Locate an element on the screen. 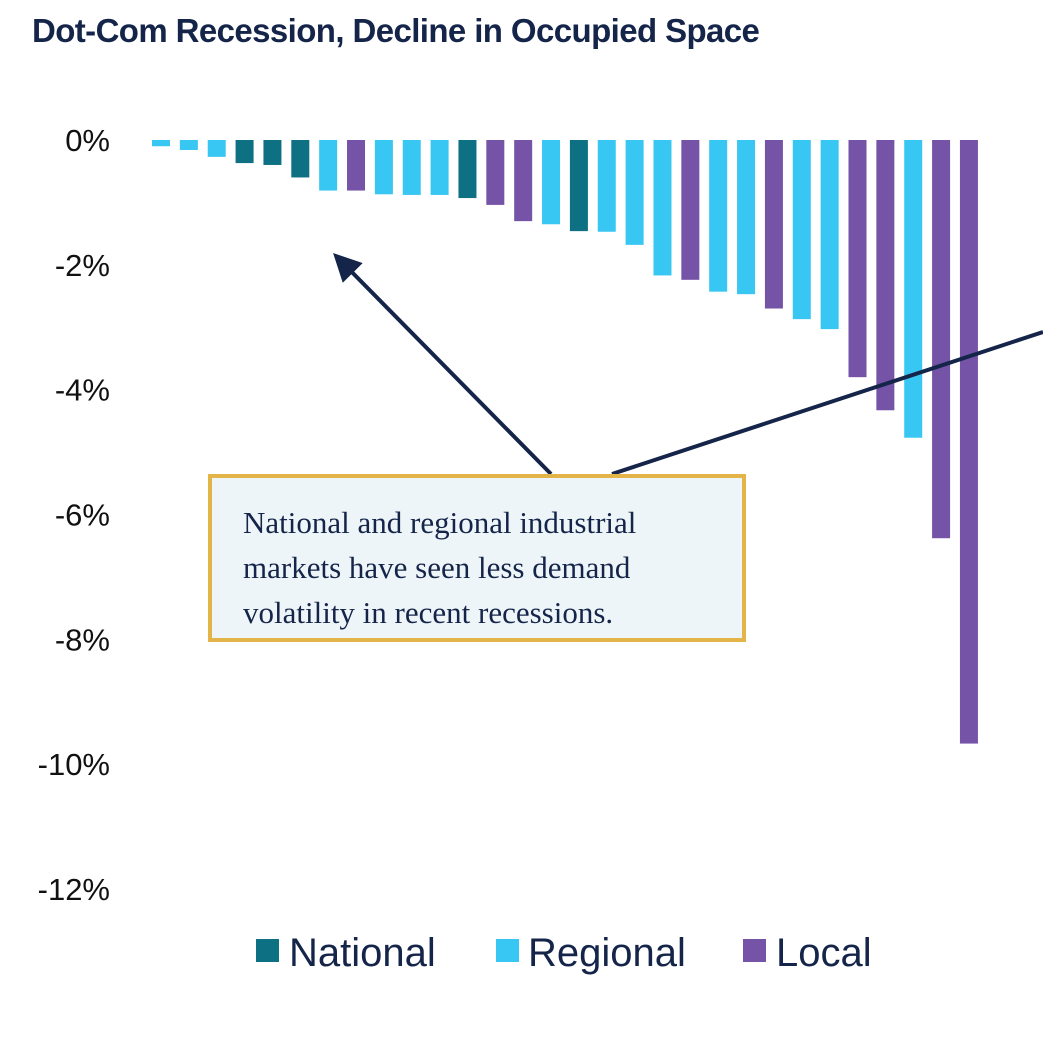 Image resolution: width=1043 pixels, height=1041 pixels. legend-swatch-local is located at coordinates (754, 950).